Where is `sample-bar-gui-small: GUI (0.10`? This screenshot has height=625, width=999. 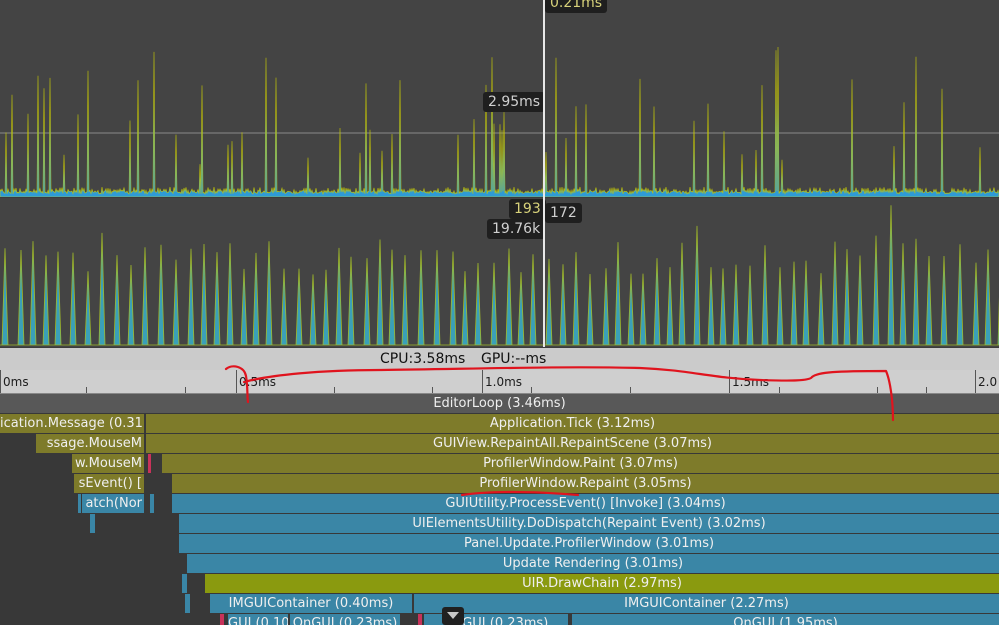
sample-bar-gui-small: GUI (0.10 is located at coordinates (258, 619).